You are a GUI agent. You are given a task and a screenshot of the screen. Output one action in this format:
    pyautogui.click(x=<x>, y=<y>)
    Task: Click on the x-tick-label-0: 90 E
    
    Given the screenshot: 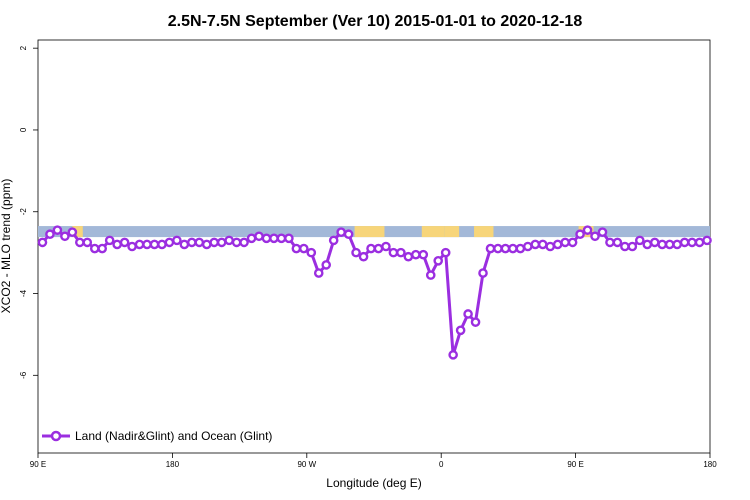 What is the action you would take?
    pyautogui.click(x=38, y=464)
    